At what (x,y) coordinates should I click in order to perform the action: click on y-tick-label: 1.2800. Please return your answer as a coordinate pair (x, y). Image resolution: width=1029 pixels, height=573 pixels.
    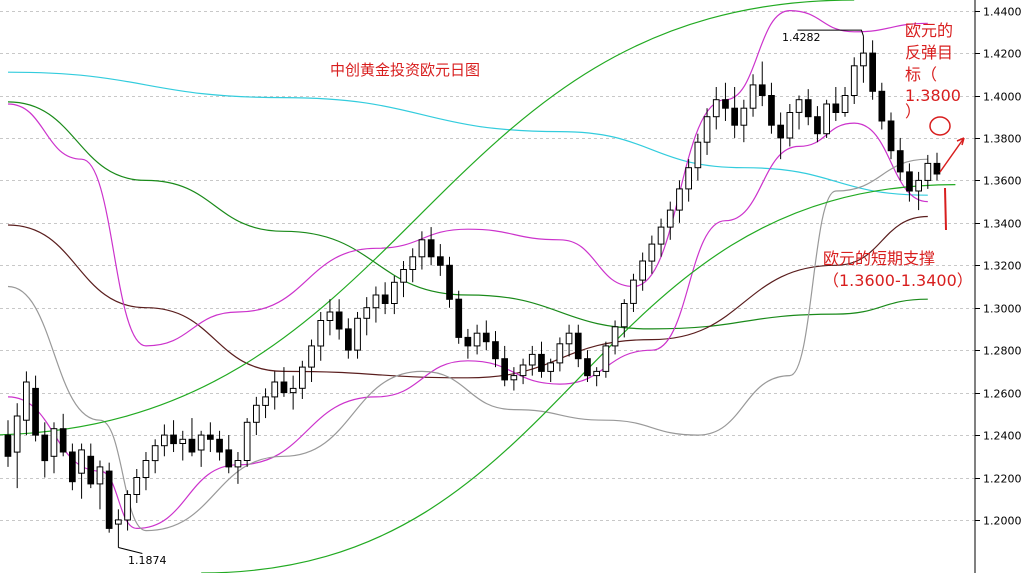
    Looking at the image, I should click on (1002, 351).